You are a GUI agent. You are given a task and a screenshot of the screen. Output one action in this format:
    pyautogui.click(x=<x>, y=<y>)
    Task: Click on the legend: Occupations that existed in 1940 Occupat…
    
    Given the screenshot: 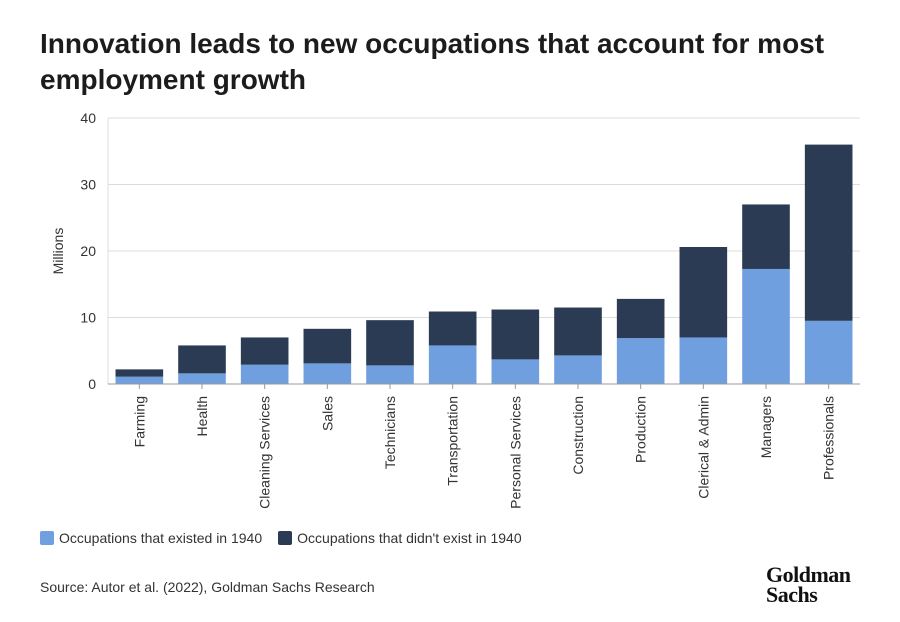 What is the action you would take?
    pyautogui.click(x=289, y=538)
    